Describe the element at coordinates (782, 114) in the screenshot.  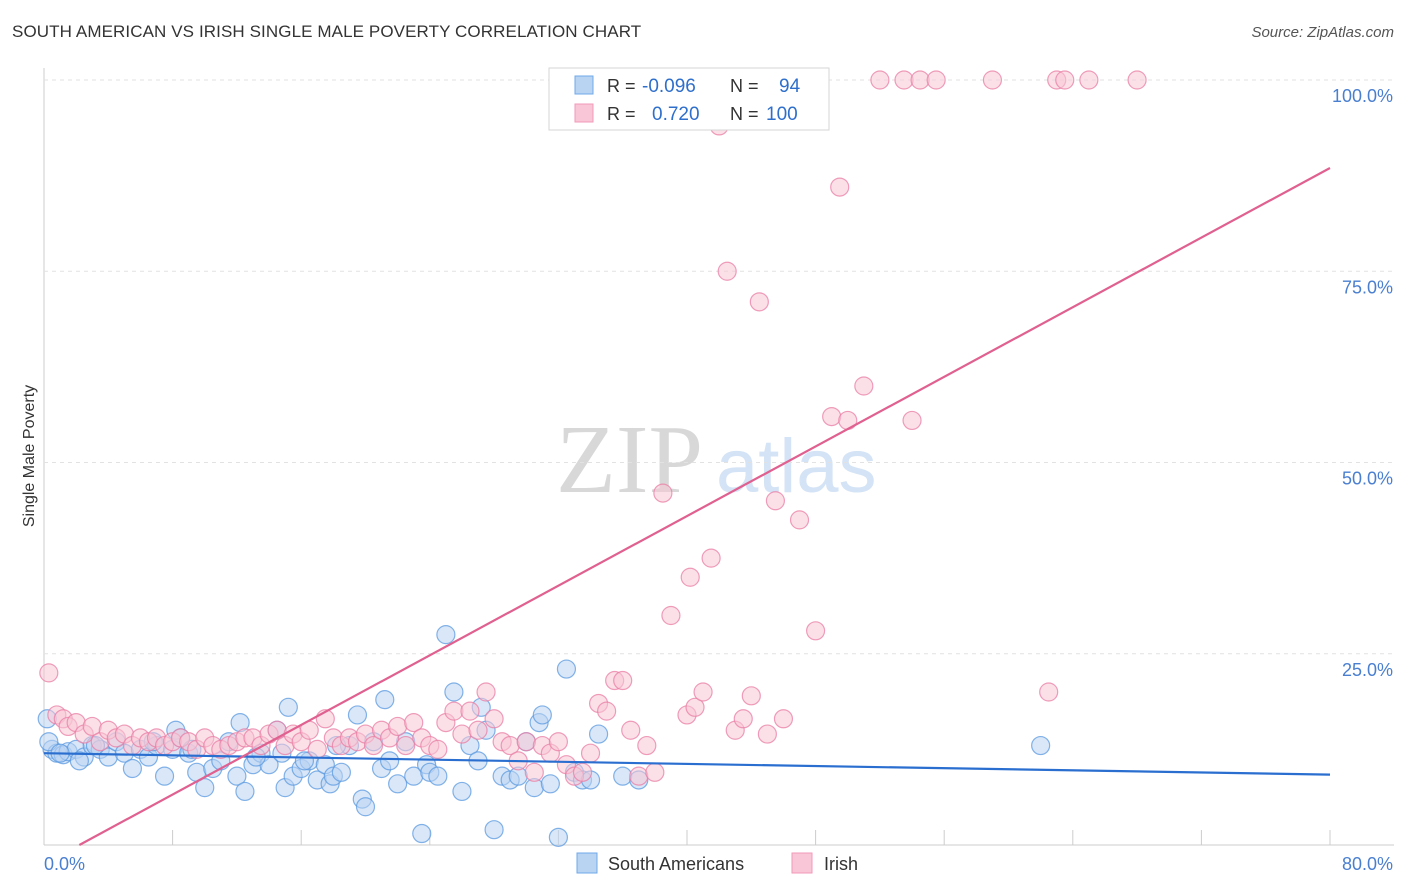
I see `stats-n-value-2: 100` at that location.